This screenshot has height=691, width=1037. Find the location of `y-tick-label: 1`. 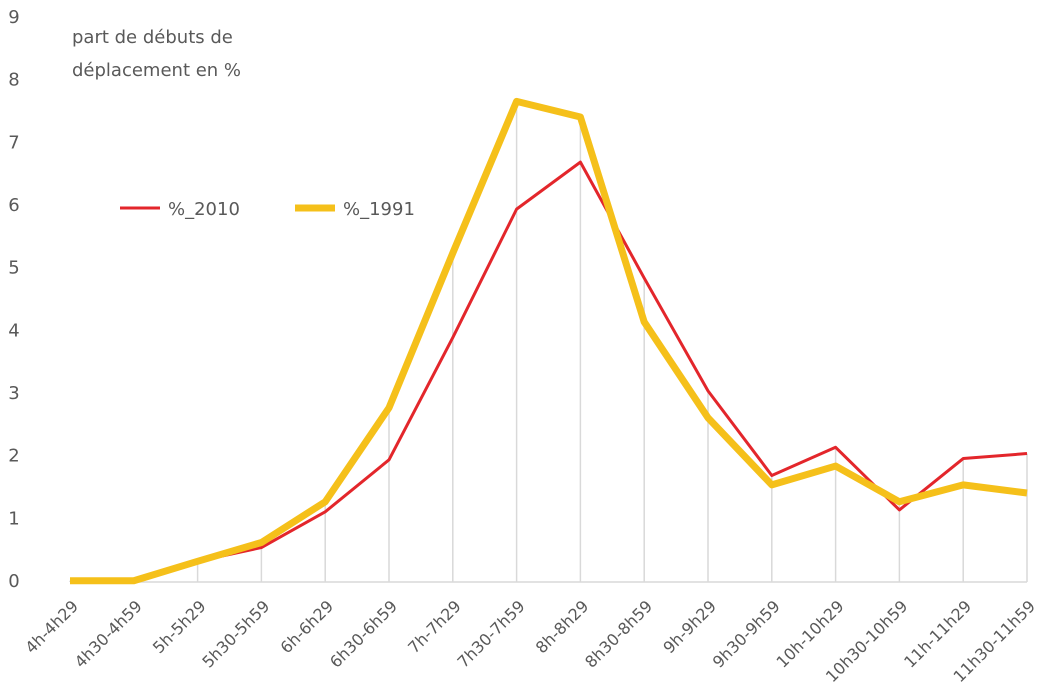

y-tick-label: 1 is located at coordinates (13, 518).